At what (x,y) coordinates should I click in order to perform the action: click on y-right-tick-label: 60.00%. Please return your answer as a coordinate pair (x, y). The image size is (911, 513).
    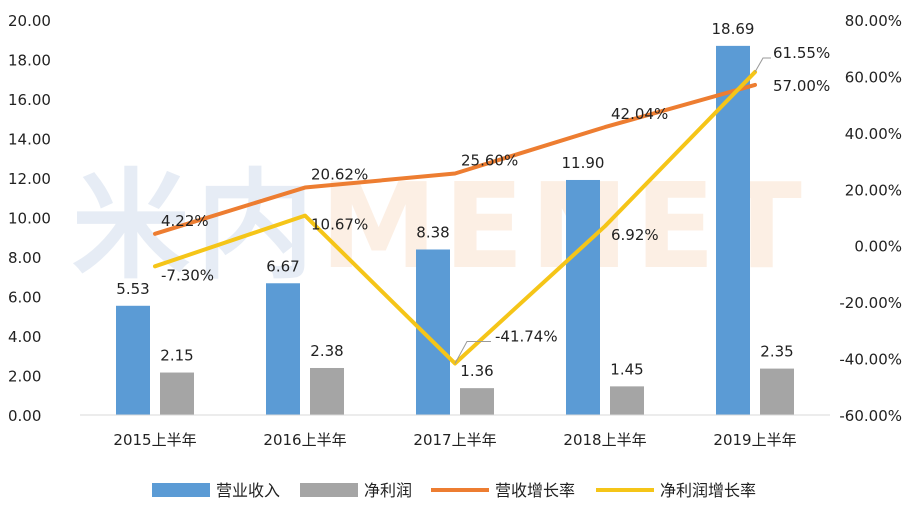
    Looking at the image, I should click on (873, 77).